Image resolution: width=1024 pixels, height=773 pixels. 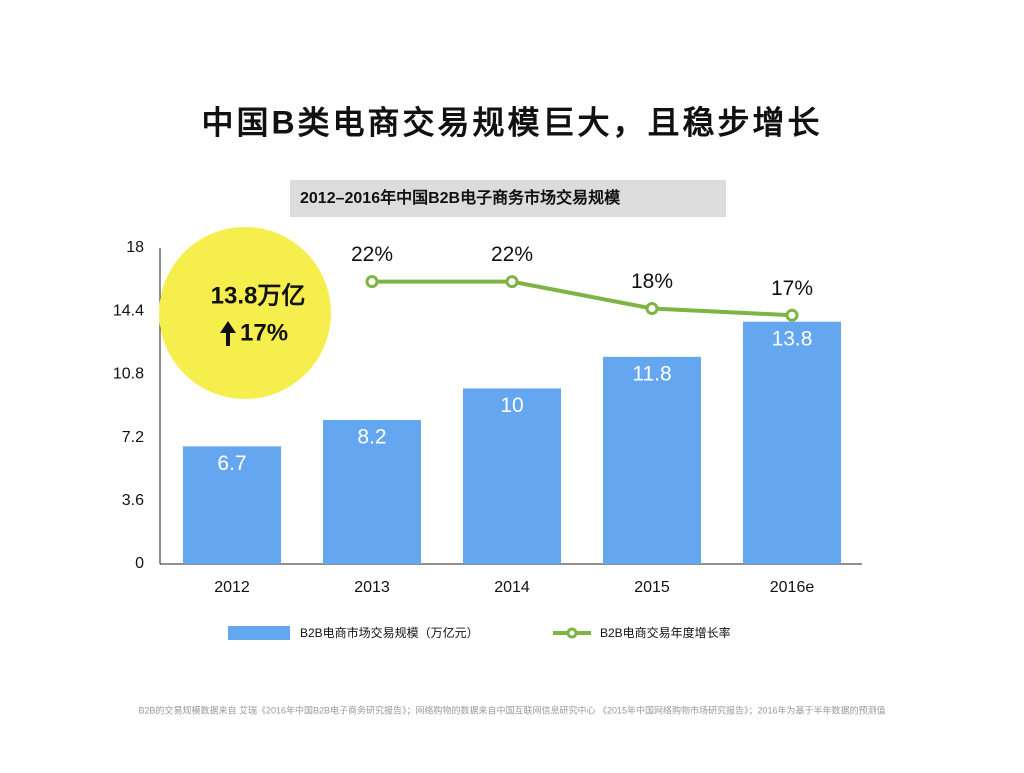 What do you see at coordinates (511, 405) in the screenshot?
I see `bar-label: 10` at bounding box center [511, 405].